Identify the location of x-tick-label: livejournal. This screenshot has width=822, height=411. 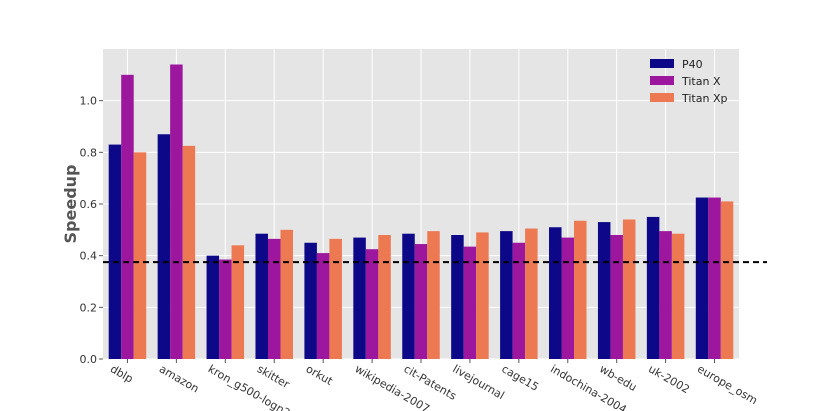
(478, 382).